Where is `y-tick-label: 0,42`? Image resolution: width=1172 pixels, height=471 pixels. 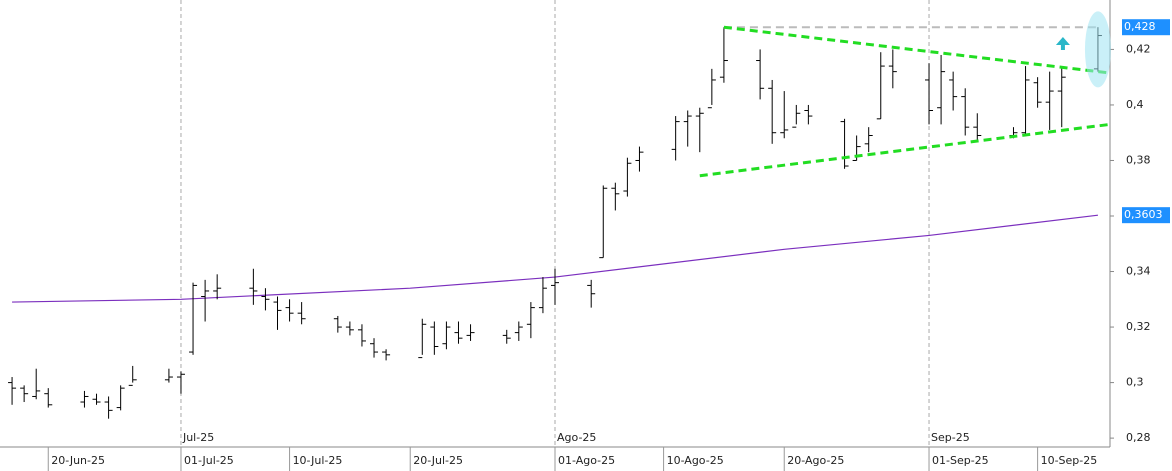 y-tick-label: 0,42 is located at coordinates (1138, 48).